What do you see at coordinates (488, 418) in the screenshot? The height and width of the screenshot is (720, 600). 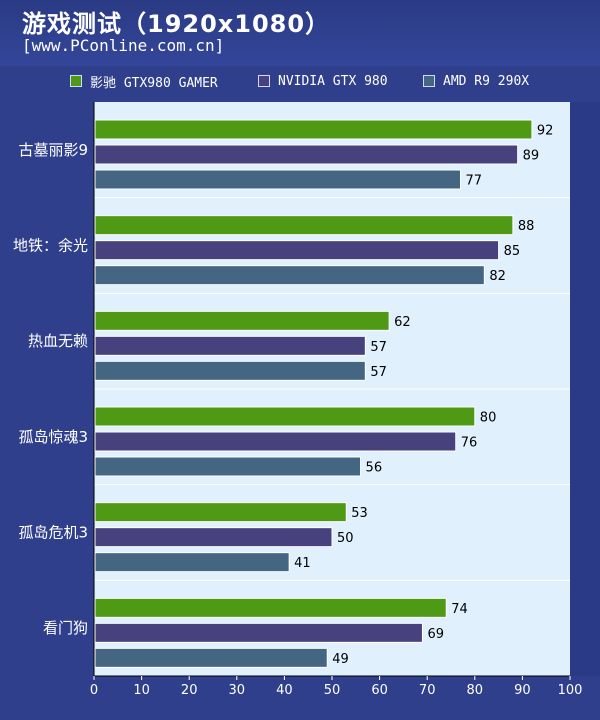 I see `data-label: 80` at bounding box center [488, 418].